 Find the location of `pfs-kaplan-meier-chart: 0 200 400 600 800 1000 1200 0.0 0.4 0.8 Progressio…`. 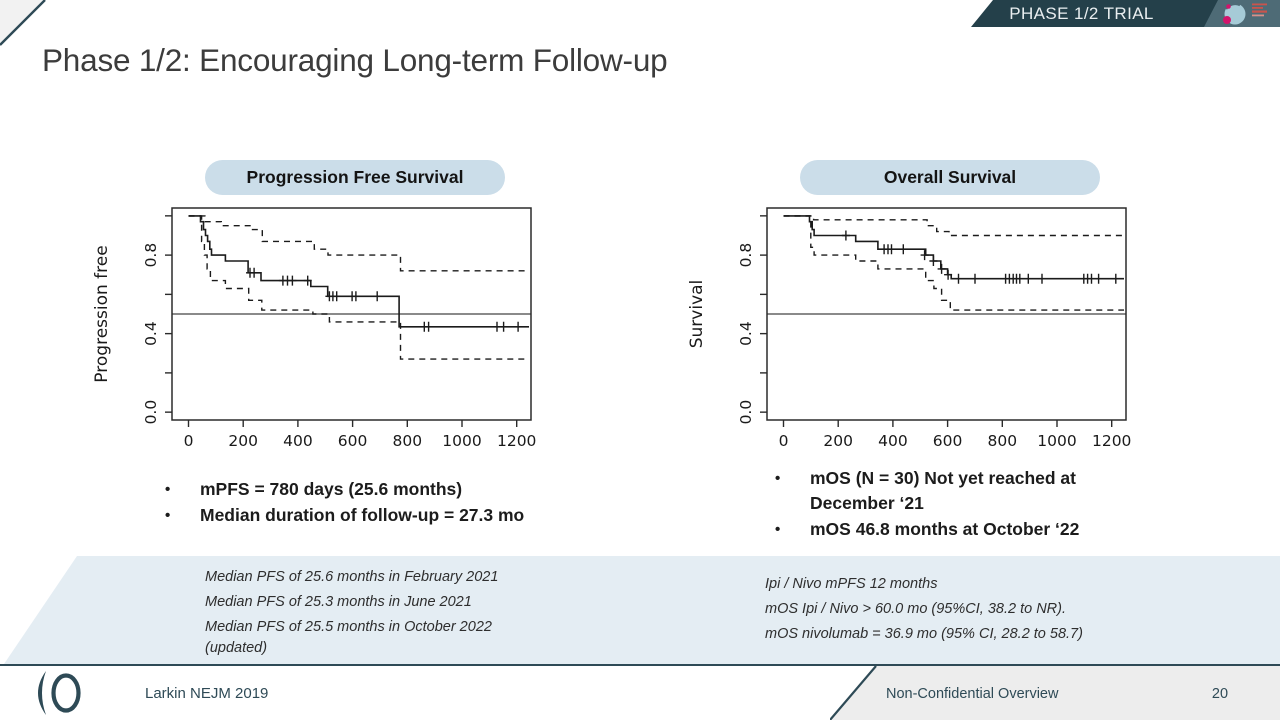

pfs-kaplan-meier-chart: 0 200 400 600 800 1000 1200 0.0 0.4 0.8 Progressio… is located at coordinates (314, 328).